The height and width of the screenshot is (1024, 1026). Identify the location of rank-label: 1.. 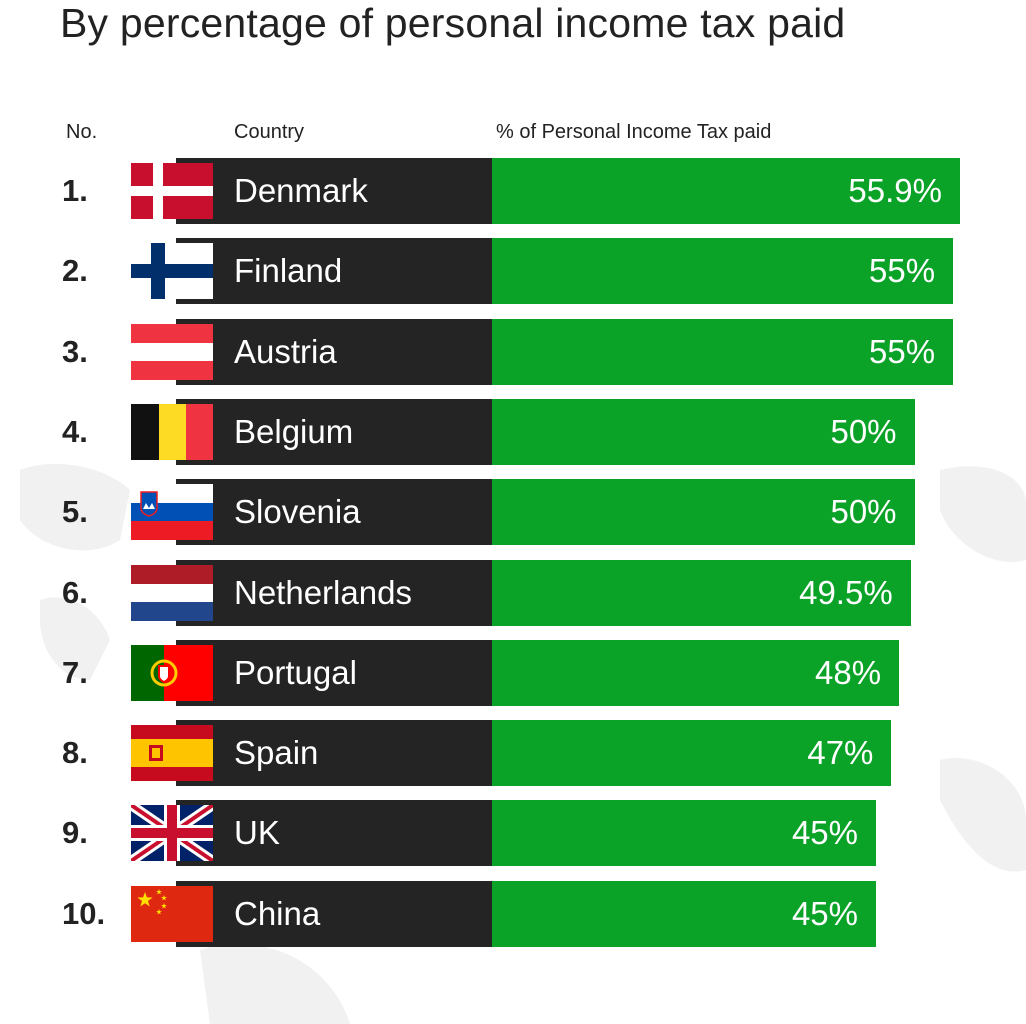
(75, 190).